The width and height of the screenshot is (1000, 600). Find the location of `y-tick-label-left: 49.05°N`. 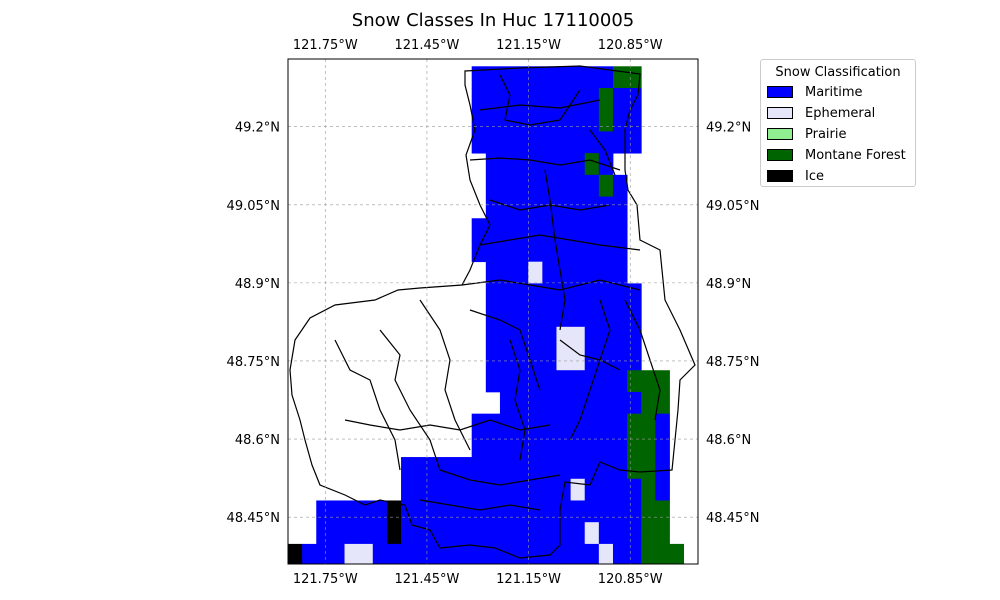

y-tick-label-left: 49.05°N is located at coordinates (253, 206).